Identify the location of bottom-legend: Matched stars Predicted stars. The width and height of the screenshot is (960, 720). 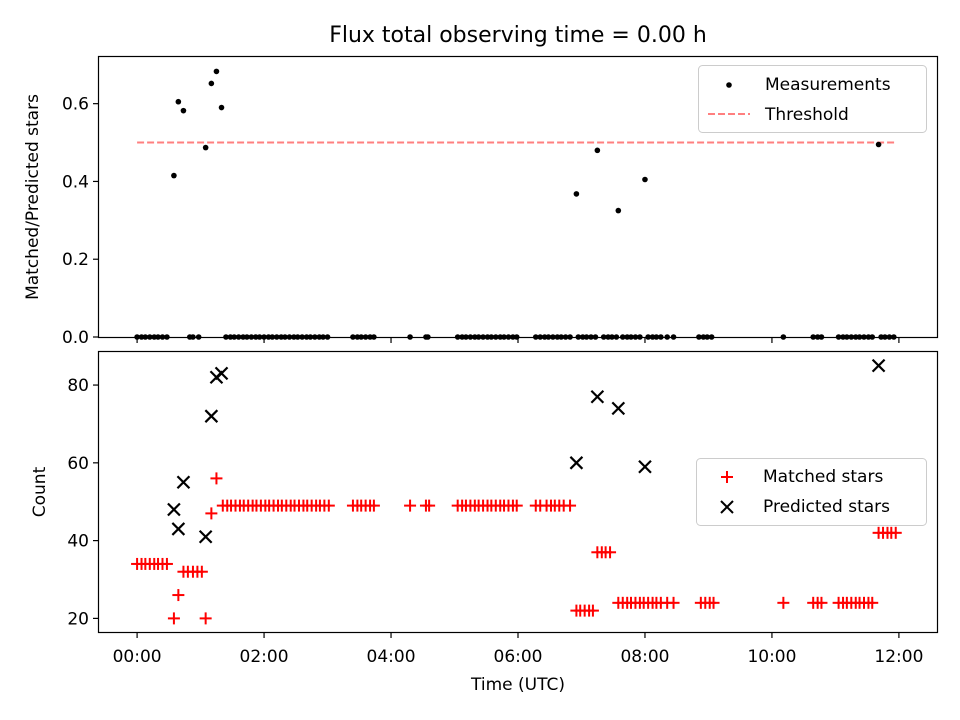
(811, 492).